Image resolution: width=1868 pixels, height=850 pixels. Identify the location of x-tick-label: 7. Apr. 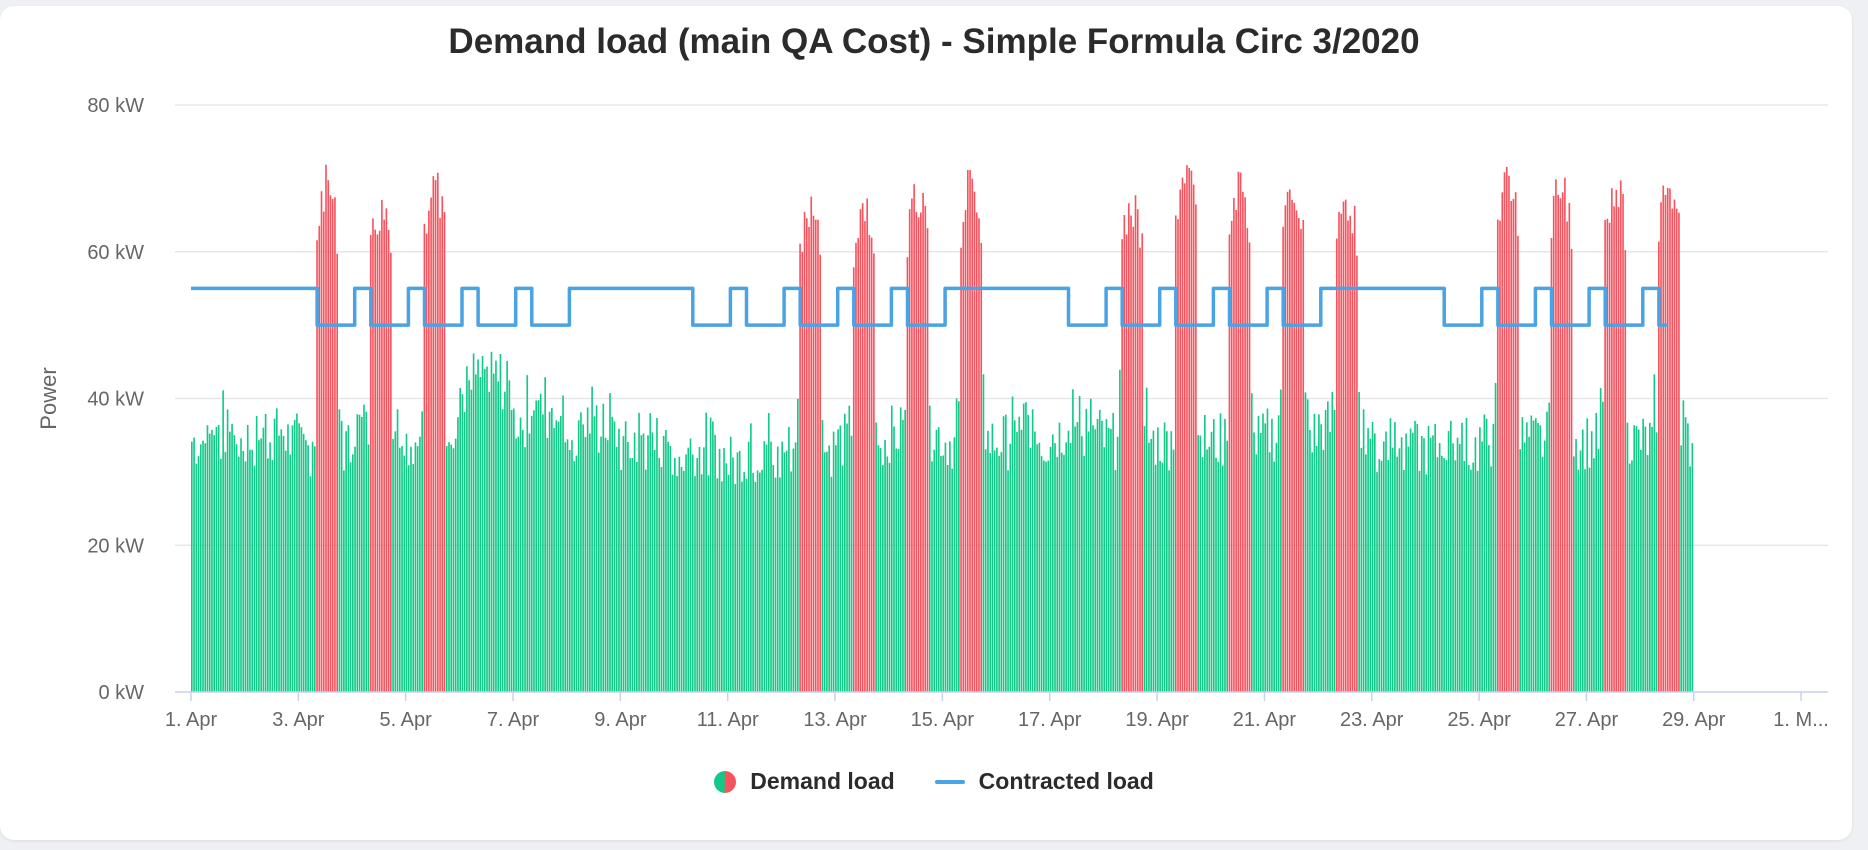
(513, 720).